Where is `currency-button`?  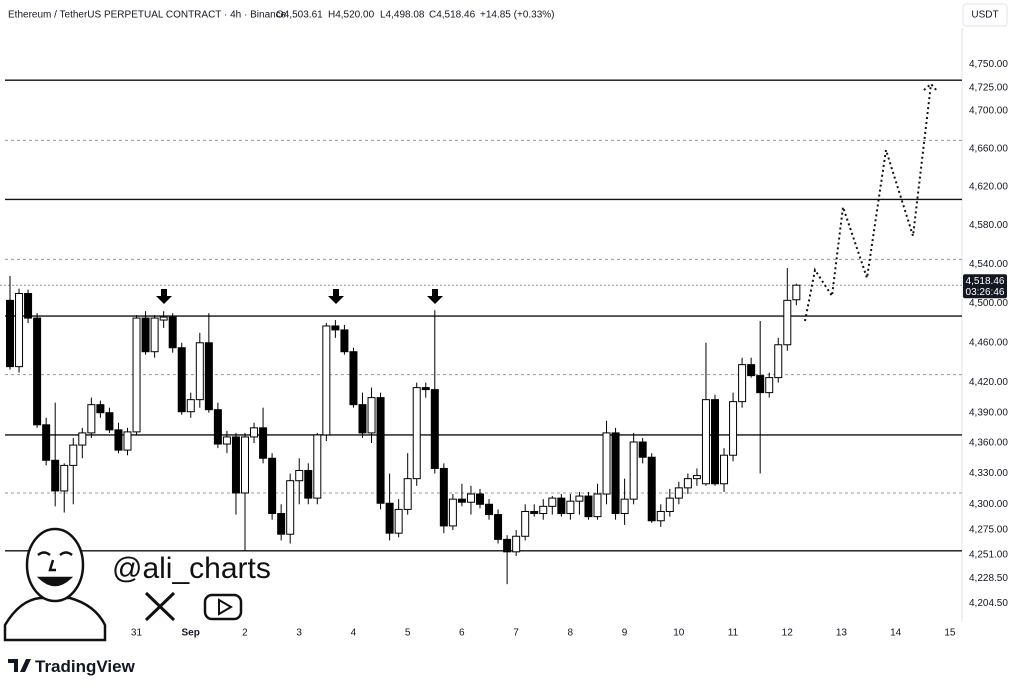
currency-button is located at coordinates (985, 15).